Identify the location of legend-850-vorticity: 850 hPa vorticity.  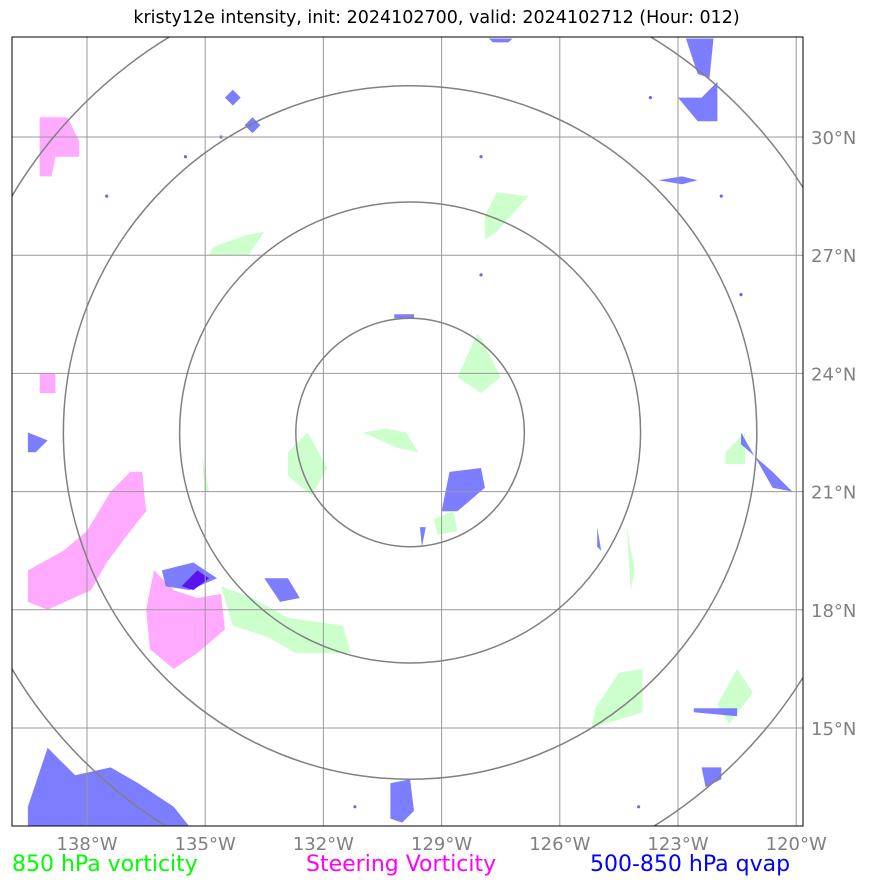
(105, 864).